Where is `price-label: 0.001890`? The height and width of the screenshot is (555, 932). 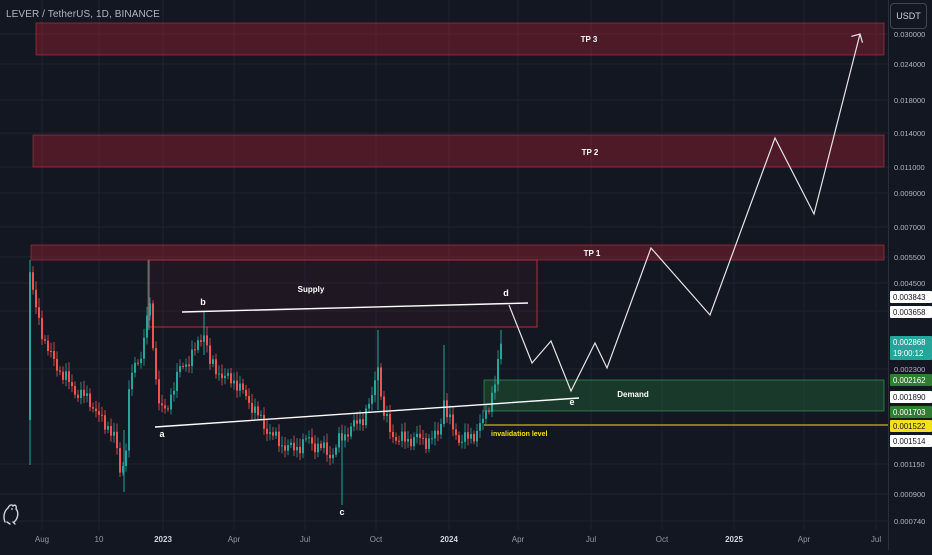
price-label: 0.001890 is located at coordinates (909, 397).